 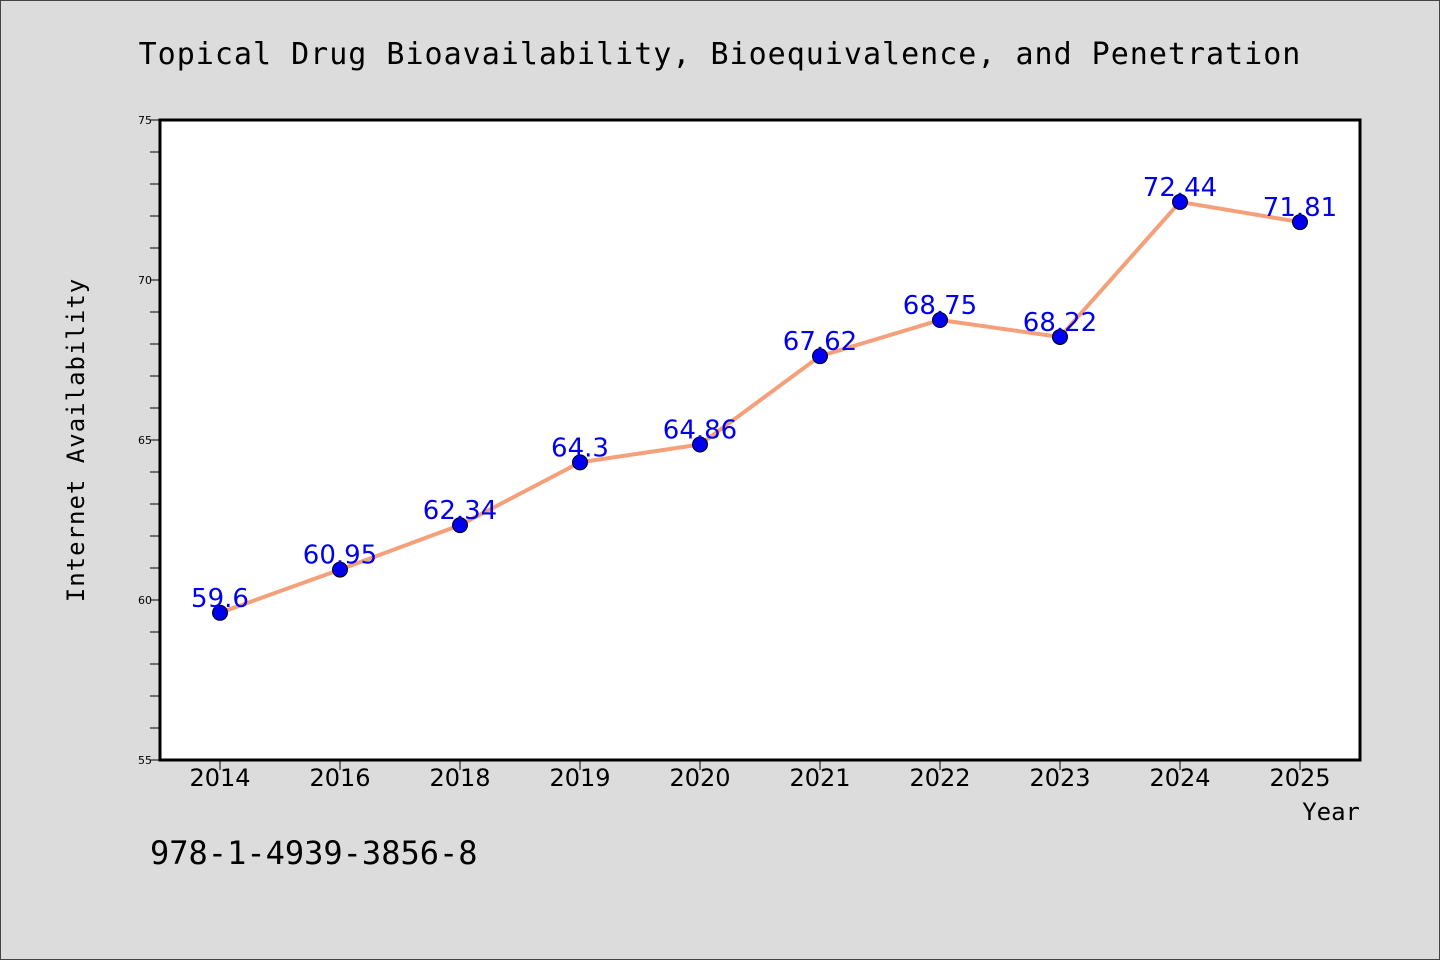 I want to click on x-axis: 2014 2016 2018 2019 2020 2021 2022 2023 2024 2025, so click(x=760, y=776).